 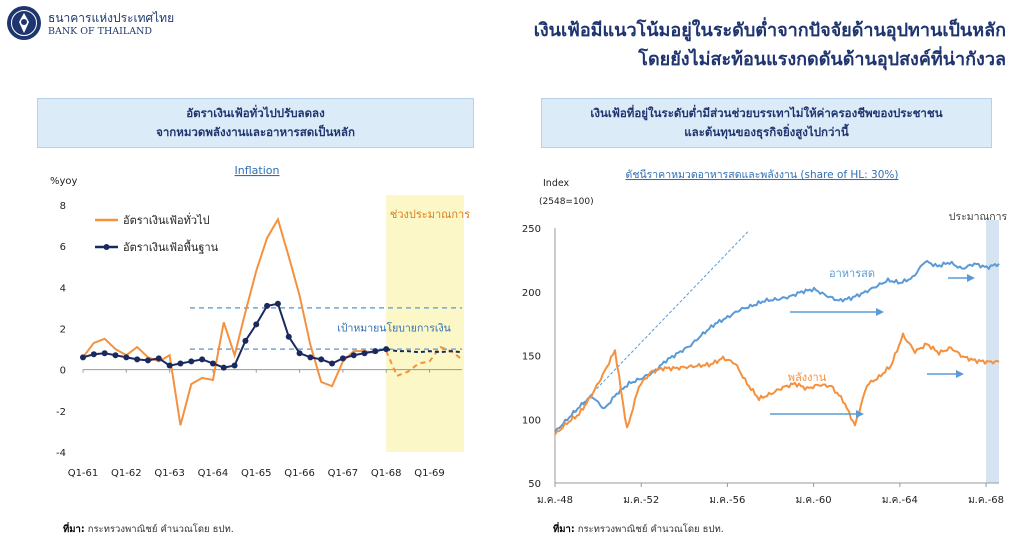 I want to click on arrow-food-mid-head, so click(x=880, y=312).